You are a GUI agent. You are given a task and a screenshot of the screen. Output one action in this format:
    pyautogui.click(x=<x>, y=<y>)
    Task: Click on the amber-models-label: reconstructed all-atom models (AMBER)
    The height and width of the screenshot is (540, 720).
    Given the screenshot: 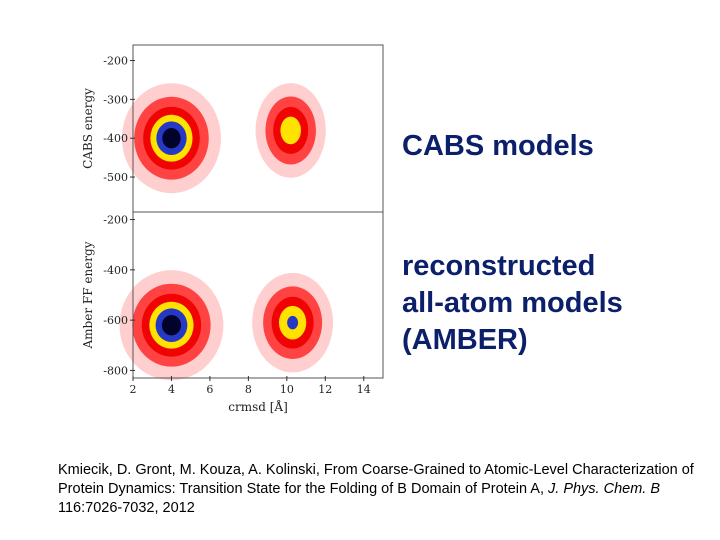 What is the action you would take?
    pyautogui.click(x=512, y=303)
    